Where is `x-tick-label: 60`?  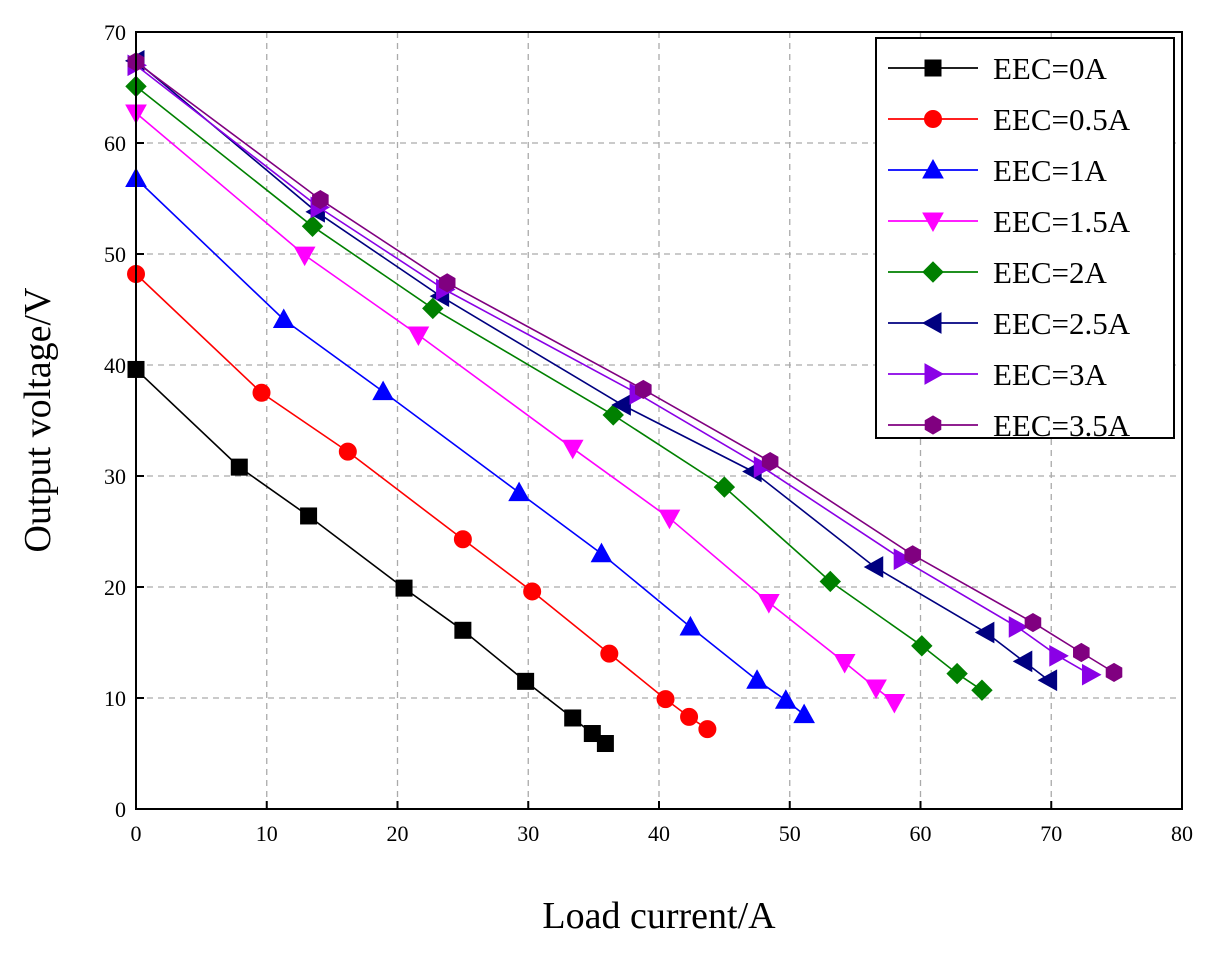 x-tick-label: 60 is located at coordinates (921, 833).